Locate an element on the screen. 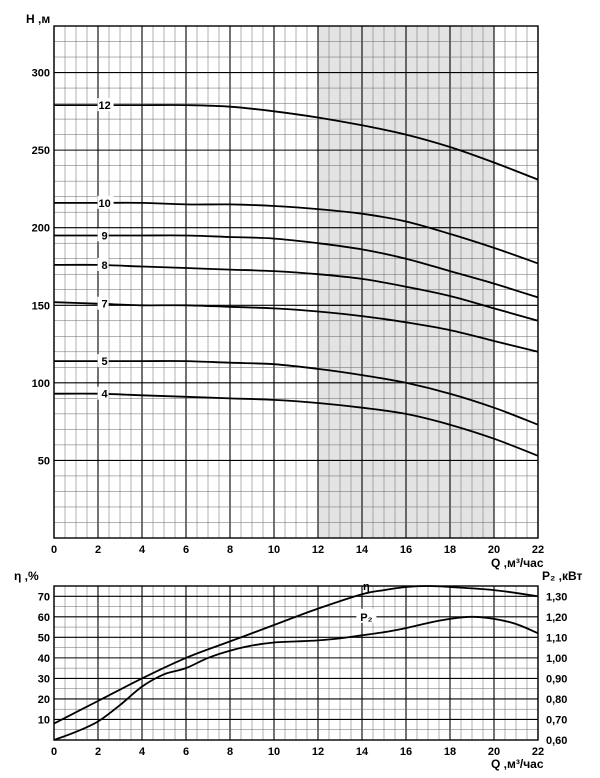 This screenshot has width=600, height=778. y-tick-label: 40 is located at coordinates (44, 659).